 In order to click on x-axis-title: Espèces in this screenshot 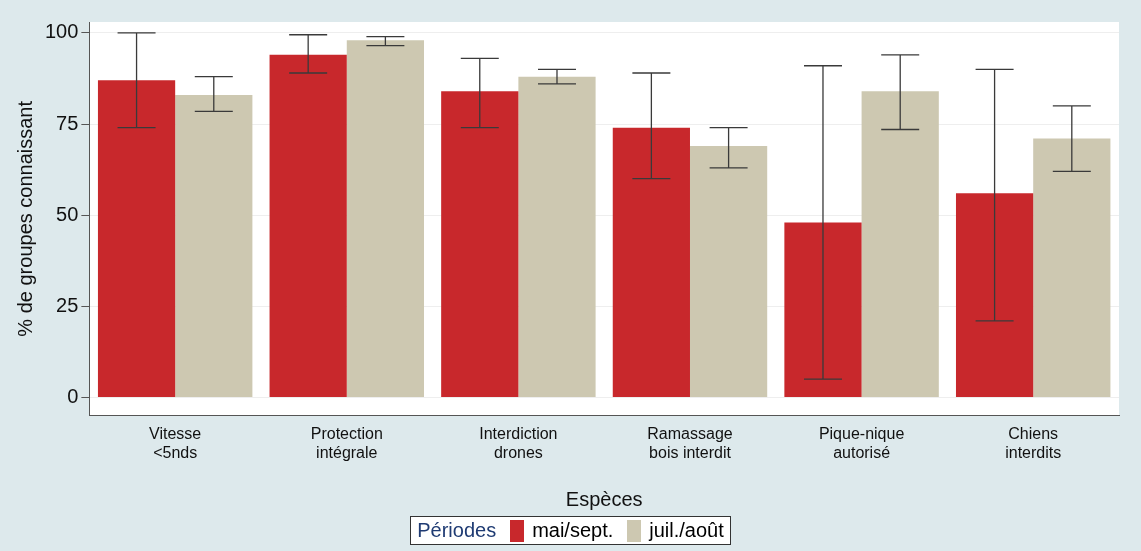, I will do `click(604, 498)`.